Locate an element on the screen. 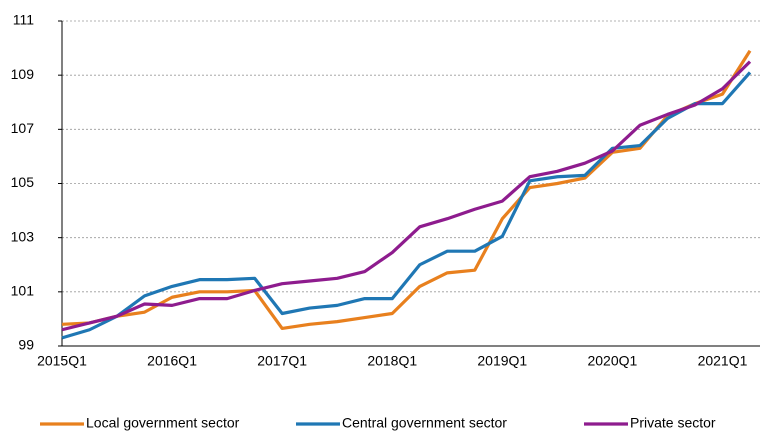 This screenshot has height=439, width=762. y-tick-label: 107 is located at coordinates (23, 128).